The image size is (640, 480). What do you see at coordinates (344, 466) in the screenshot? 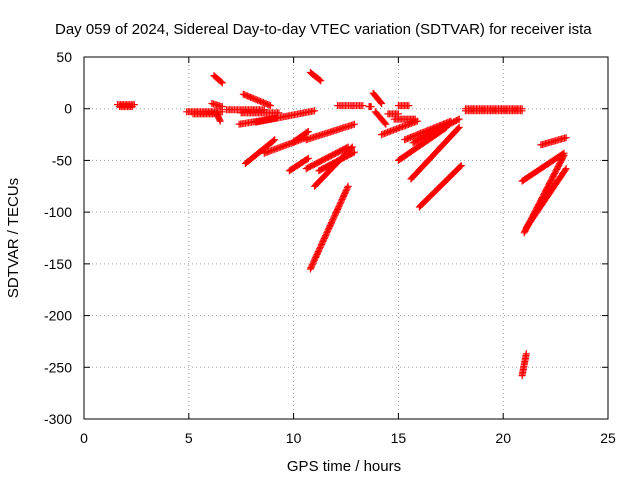
I see `x-axis-label: GPS time / hours` at bounding box center [344, 466].